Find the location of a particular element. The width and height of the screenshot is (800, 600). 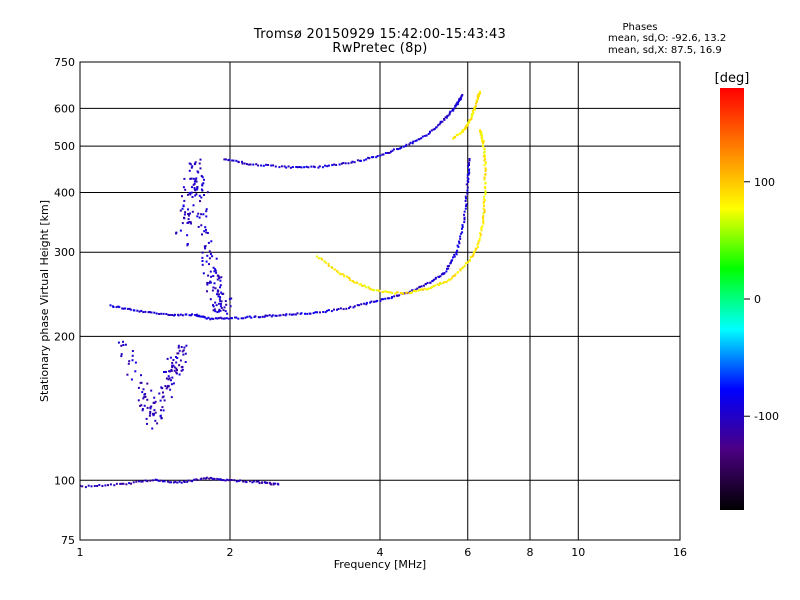

chart-title: Tromsø 20150929 15:42:00-15:43:43 is located at coordinates (380, 34).